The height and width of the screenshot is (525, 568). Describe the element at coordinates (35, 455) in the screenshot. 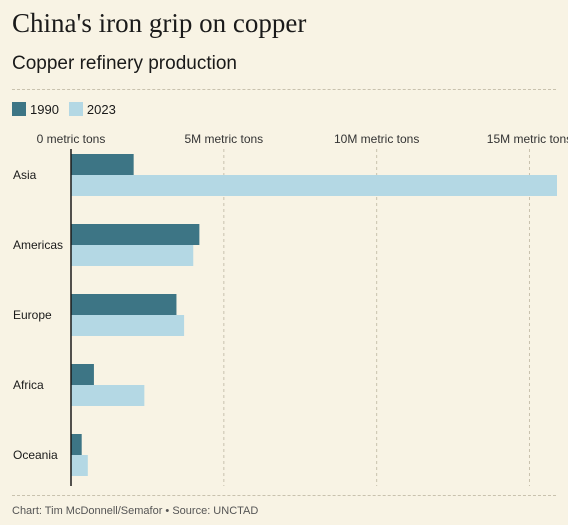

I see `category-label-oceania: Oceania` at that location.